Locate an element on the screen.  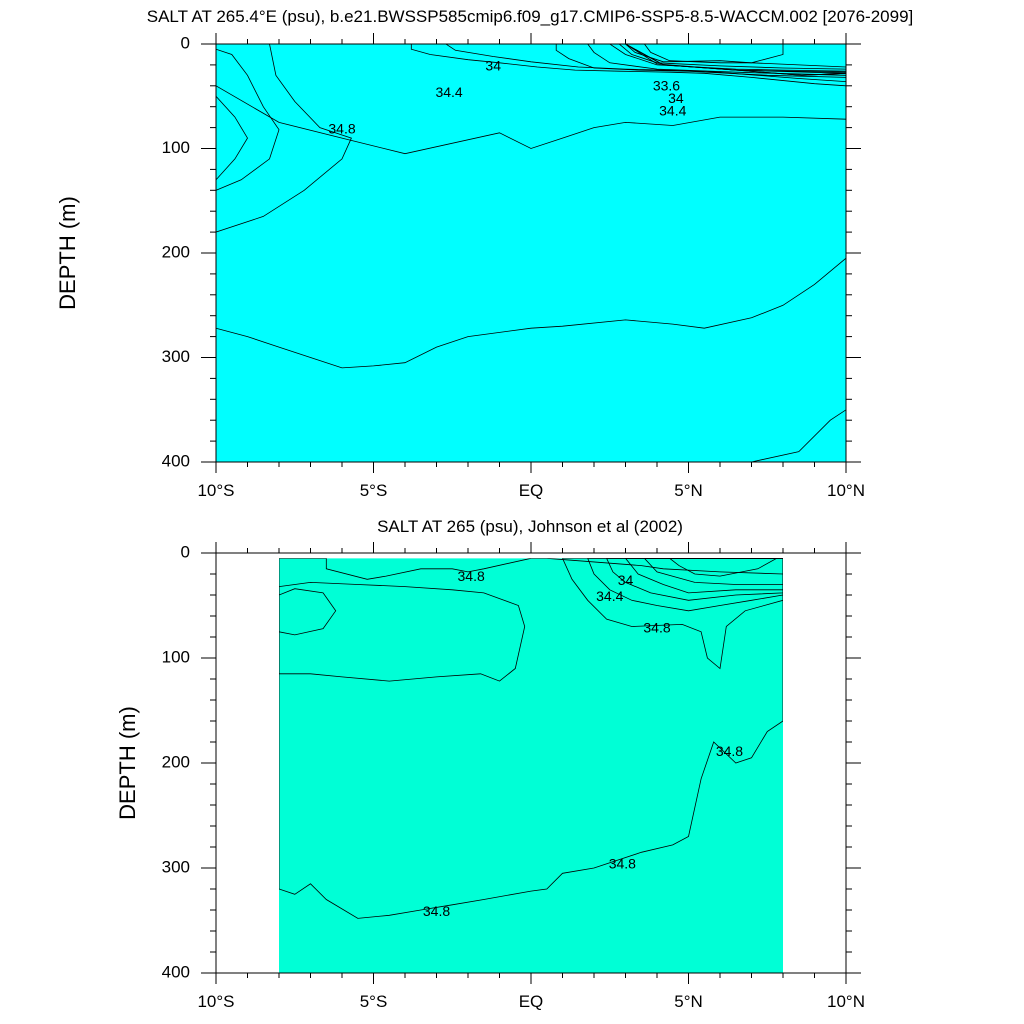
bottom-panel-title: SALT AT 265 (psu), Johnson et al (2002) is located at coordinates (530, 526).